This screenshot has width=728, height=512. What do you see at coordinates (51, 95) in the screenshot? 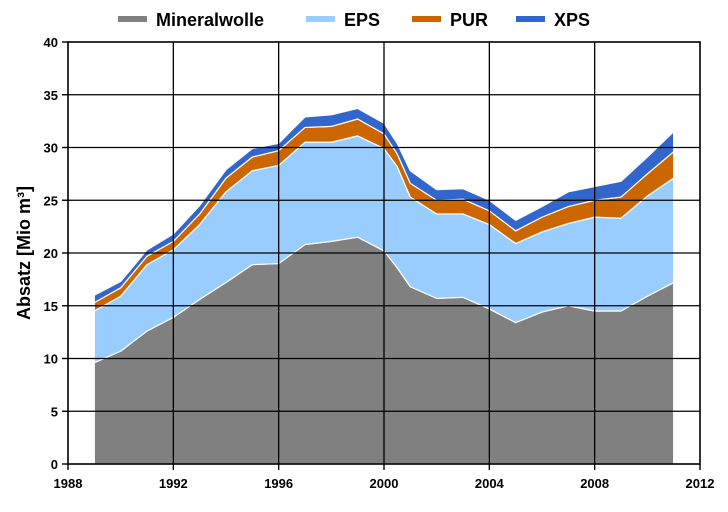
I see `y-tick-label: 35` at bounding box center [51, 95].